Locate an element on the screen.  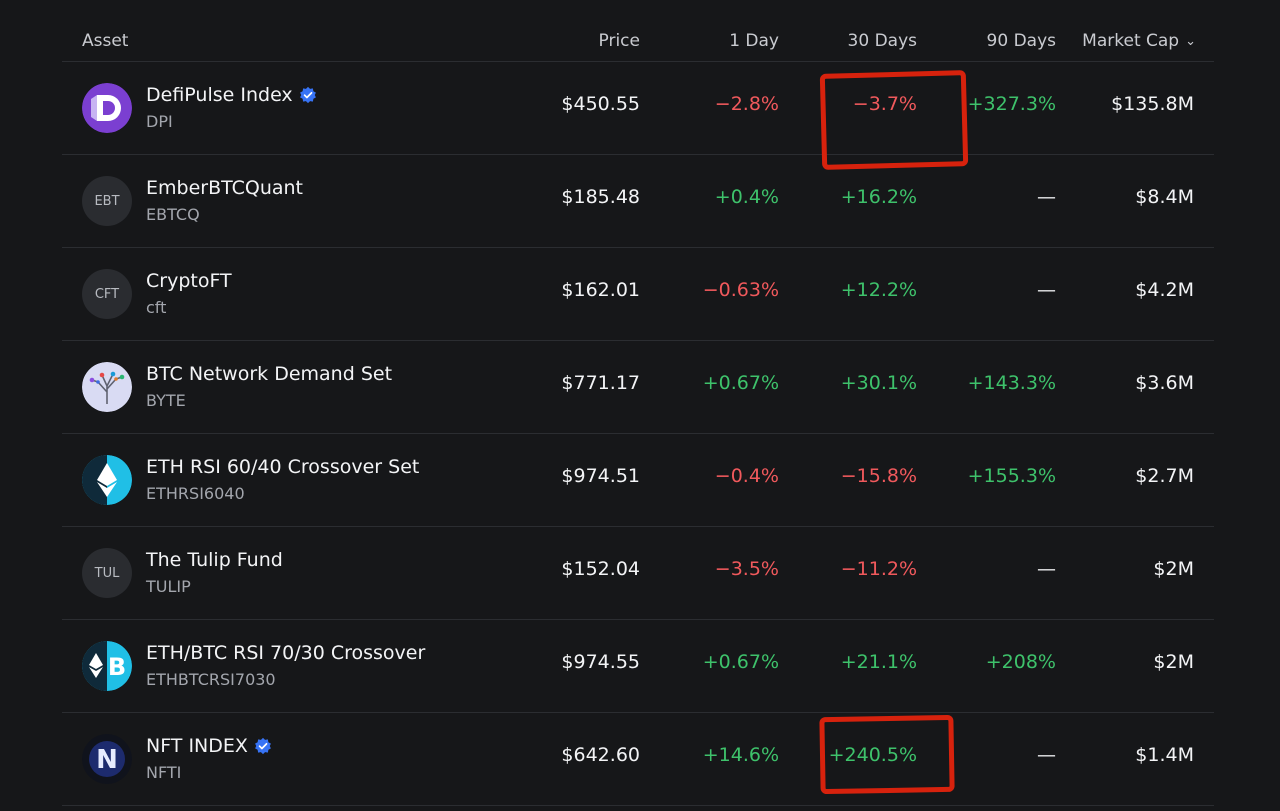
asset-name-wrap: The Tulip Fund is located at coordinates (214, 560).